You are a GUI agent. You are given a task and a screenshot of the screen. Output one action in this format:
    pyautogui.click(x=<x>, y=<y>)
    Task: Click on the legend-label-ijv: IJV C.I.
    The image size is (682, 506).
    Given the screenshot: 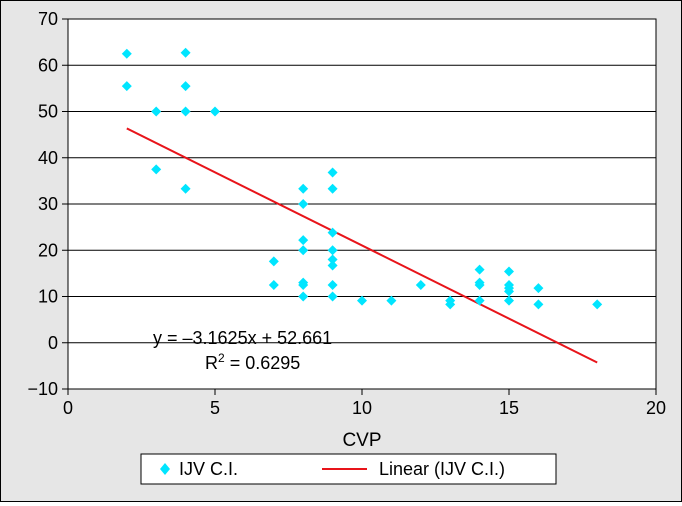 What is the action you would take?
    pyautogui.click(x=208, y=469)
    